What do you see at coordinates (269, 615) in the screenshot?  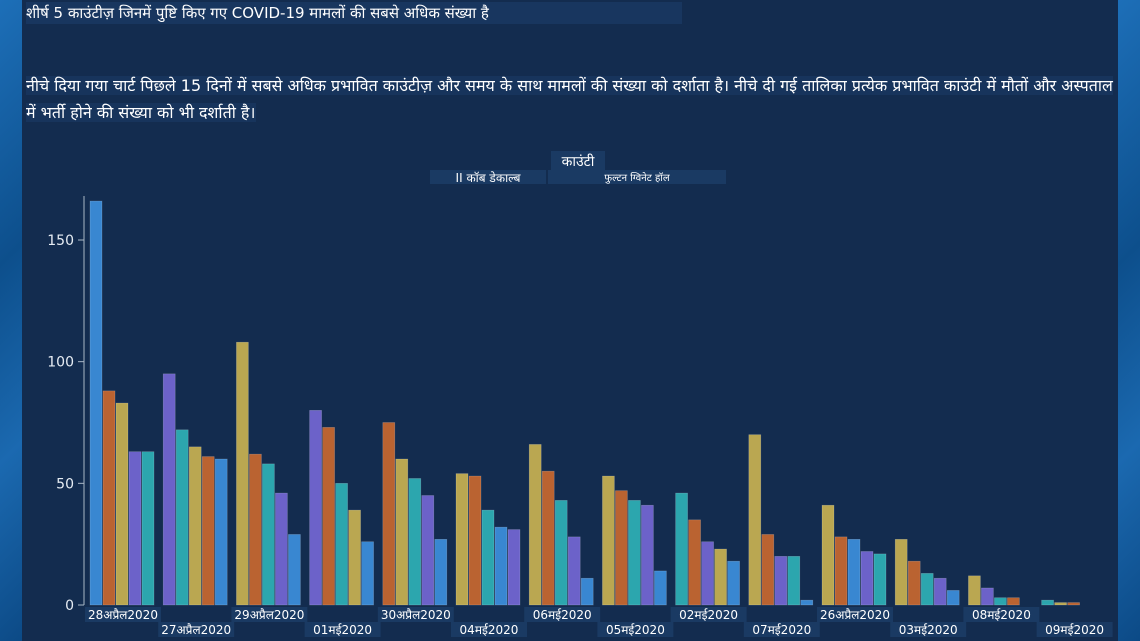 I see `x-tick-label: 29अप्रैल2020` at bounding box center [269, 615].